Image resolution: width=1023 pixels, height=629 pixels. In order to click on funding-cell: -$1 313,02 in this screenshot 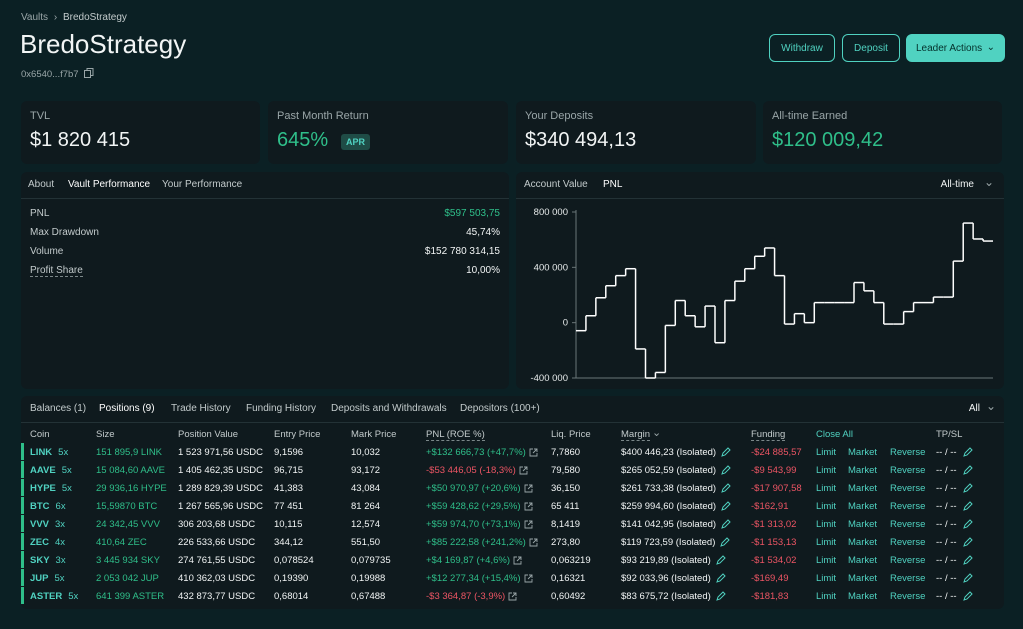, I will do `click(774, 524)`.